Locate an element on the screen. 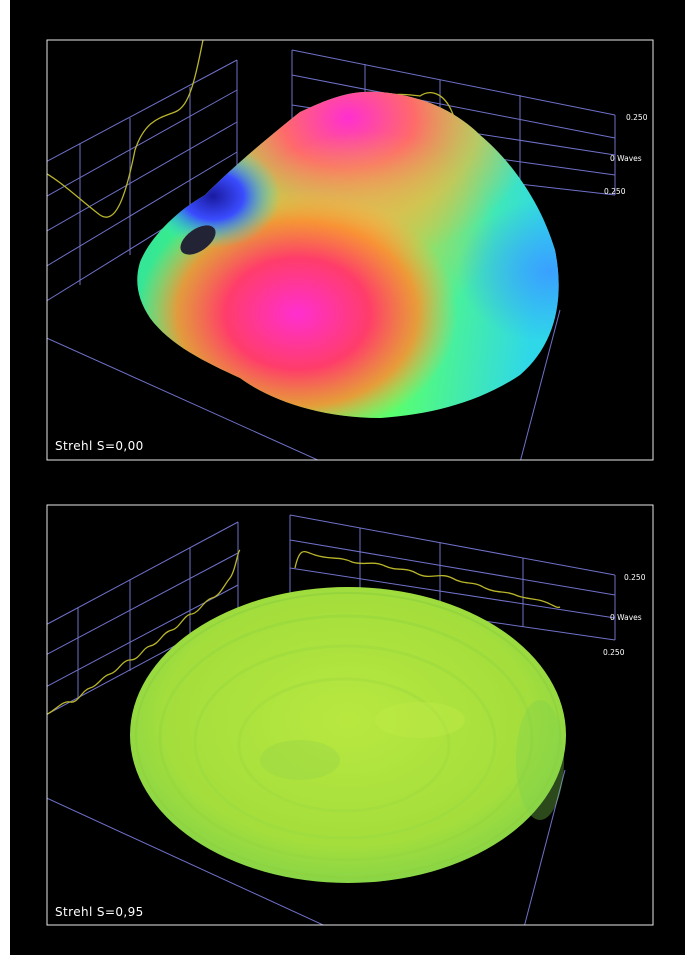  surface-pit is located at coordinates (198, 240).